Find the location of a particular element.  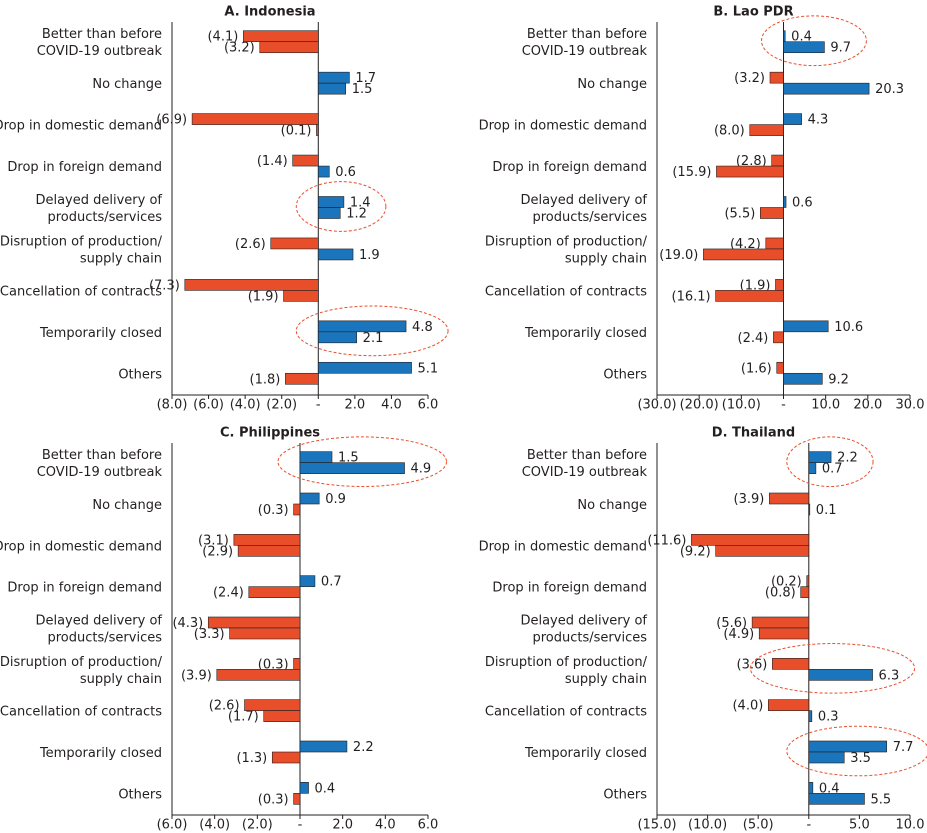

x-tick-label: 4.0 is located at coordinates (391, 405).